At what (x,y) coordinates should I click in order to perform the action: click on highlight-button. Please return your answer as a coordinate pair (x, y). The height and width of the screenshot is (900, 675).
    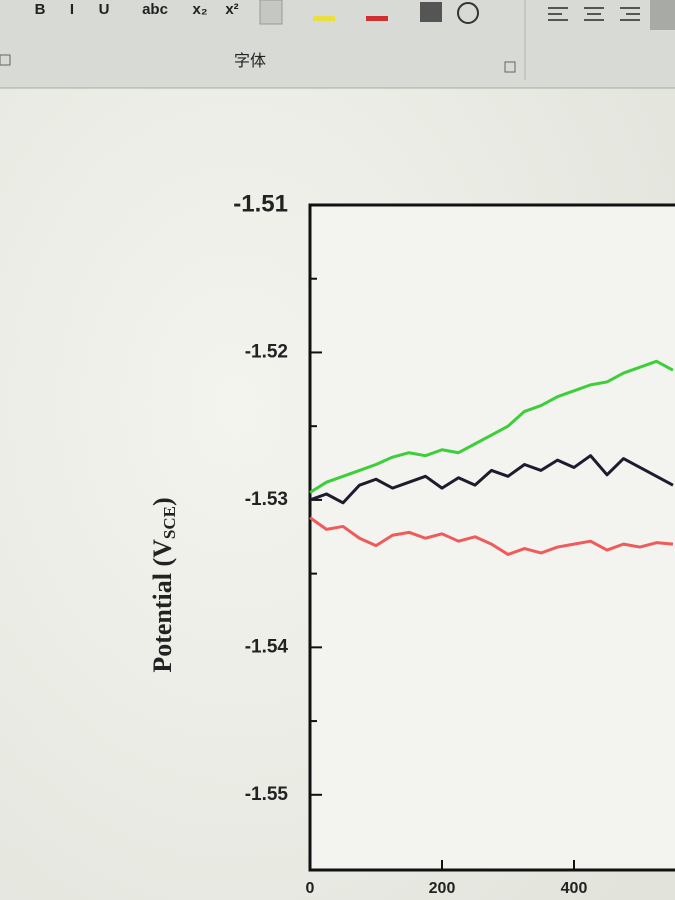
    Looking at the image, I should click on (324, 18).